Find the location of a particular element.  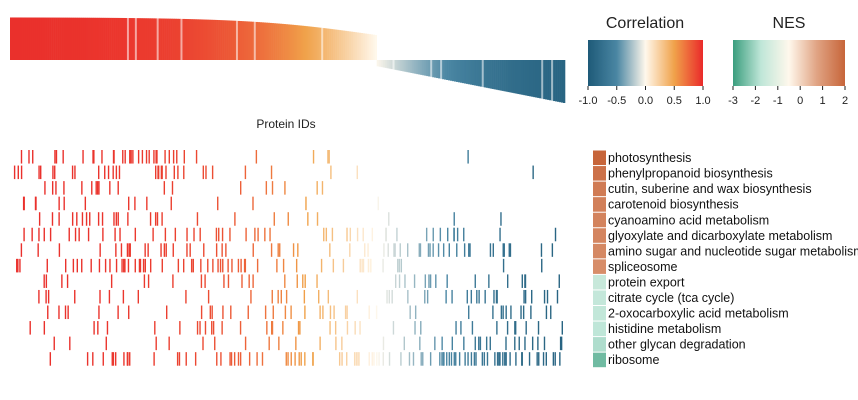

correlation-colorbar is located at coordinates (645, 63).